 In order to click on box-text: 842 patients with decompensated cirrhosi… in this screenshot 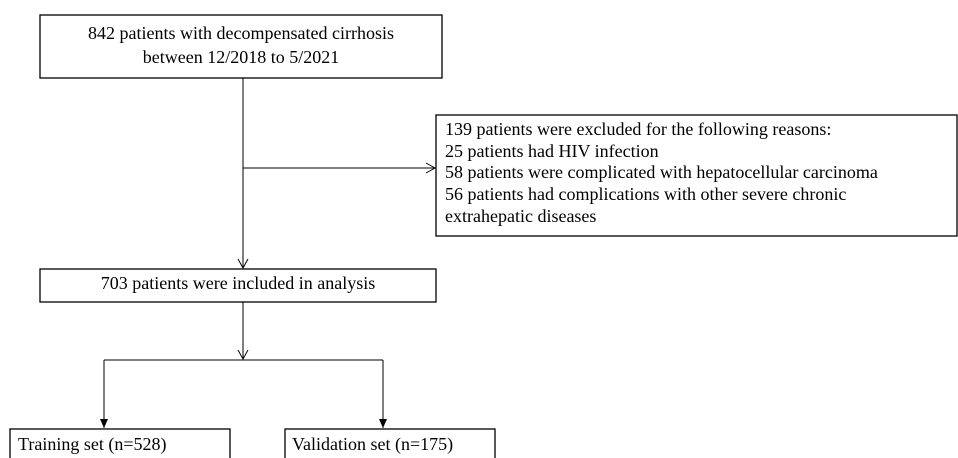, I will do `click(241, 33)`.